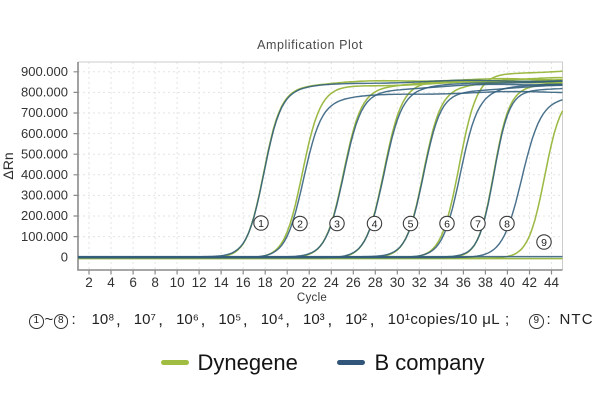  Describe the element at coordinates (552, 282) in the screenshot. I see `svg-text: 44` at that location.